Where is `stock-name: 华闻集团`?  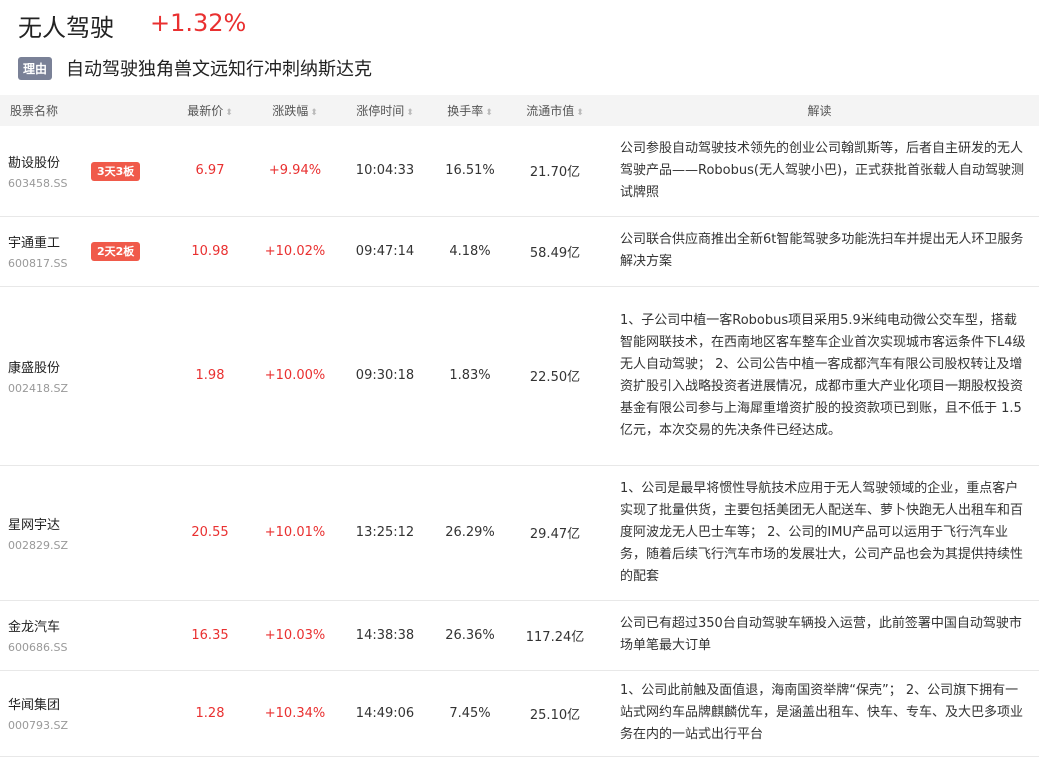
stock-name: 华闻集团 is located at coordinates (34, 705).